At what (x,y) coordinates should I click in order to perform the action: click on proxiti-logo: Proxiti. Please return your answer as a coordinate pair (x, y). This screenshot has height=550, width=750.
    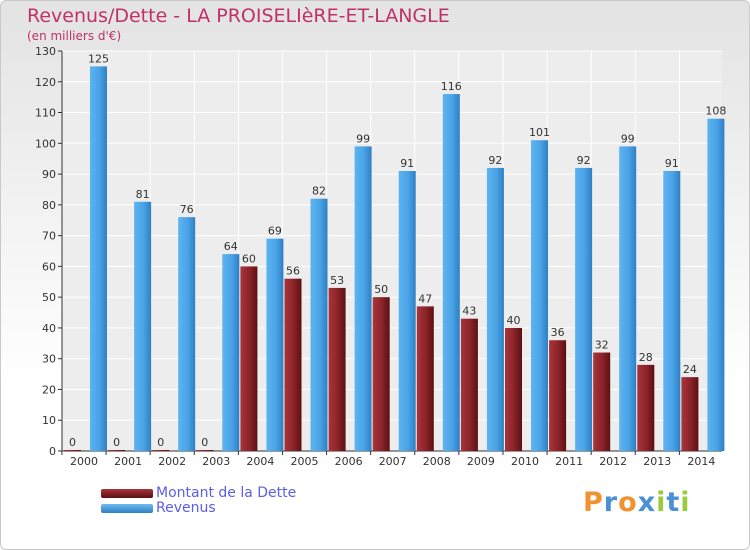
    Looking at the image, I should click on (637, 502).